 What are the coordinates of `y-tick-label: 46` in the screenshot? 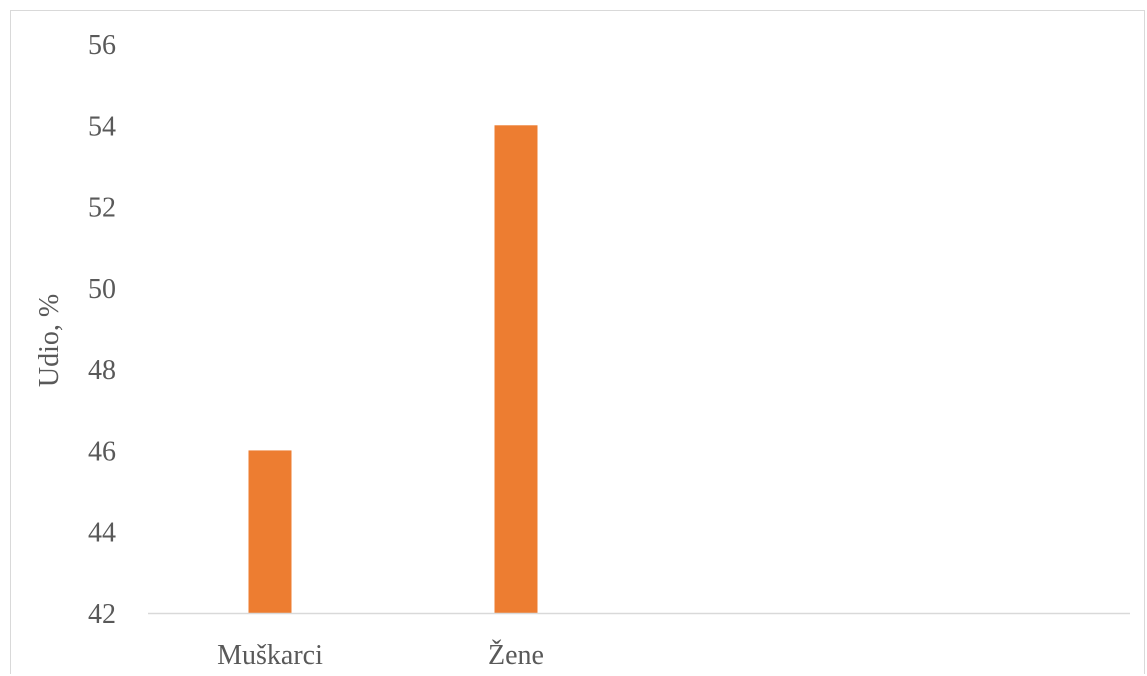 It's located at (102, 451).